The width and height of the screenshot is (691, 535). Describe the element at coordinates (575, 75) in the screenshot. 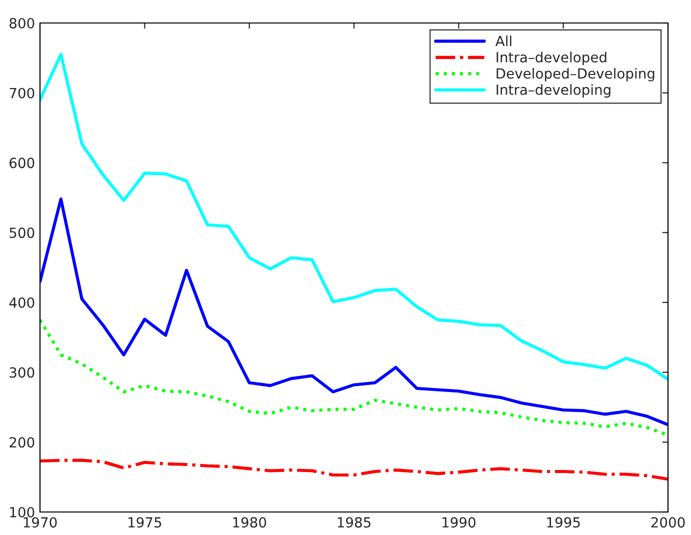

I see `legend-label: Developed–Developing` at that location.